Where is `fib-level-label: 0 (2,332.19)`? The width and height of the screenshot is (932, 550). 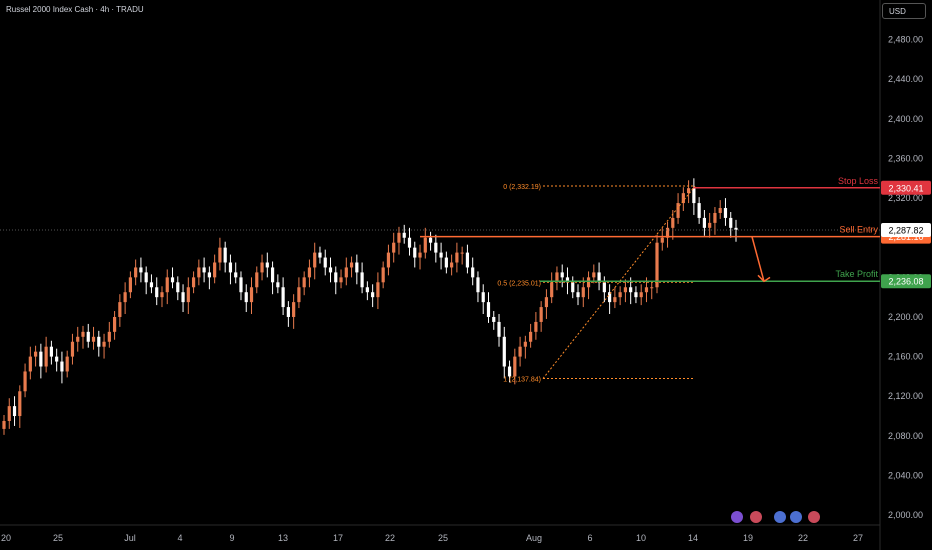
fib-level-label: 0 (2,332.19) is located at coordinates (522, 187).